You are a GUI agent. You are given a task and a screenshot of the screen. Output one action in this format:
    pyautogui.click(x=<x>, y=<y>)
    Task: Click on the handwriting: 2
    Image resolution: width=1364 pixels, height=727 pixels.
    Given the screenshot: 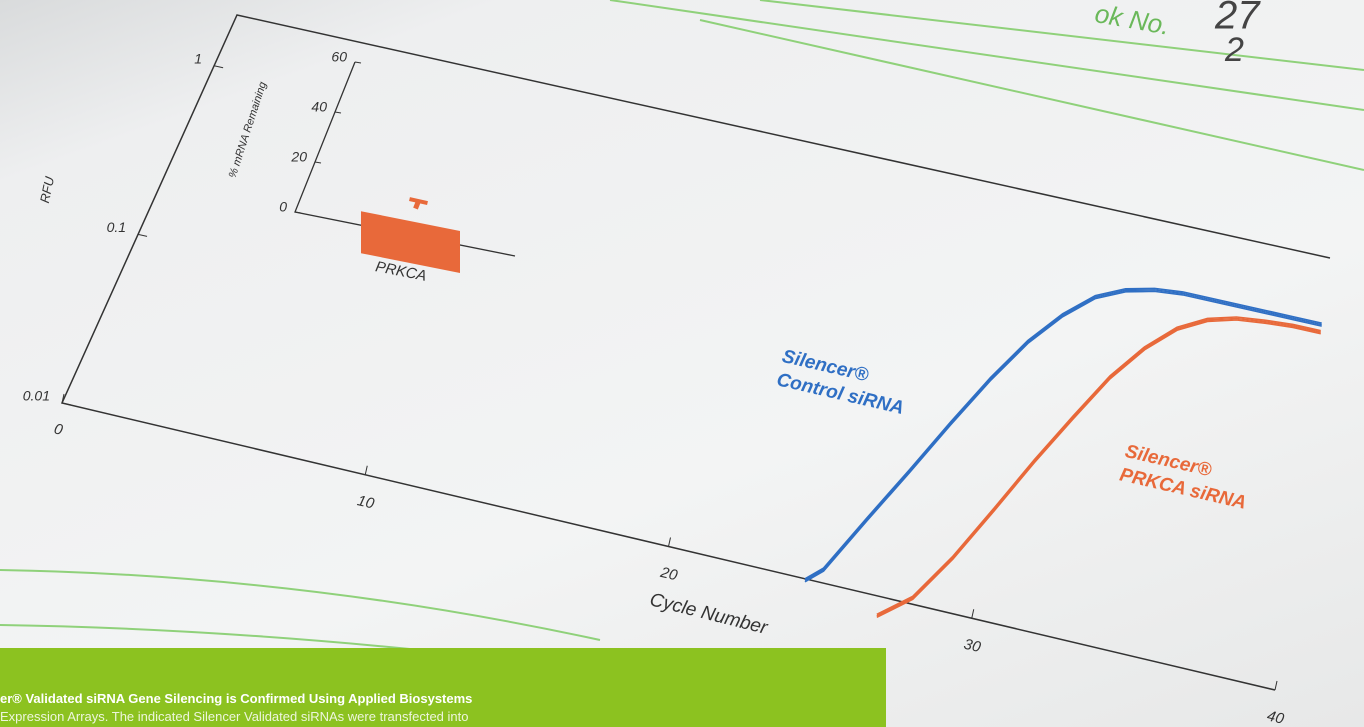 What is the action you would take?
    pyautogui.click(x=1234, y=50)
    